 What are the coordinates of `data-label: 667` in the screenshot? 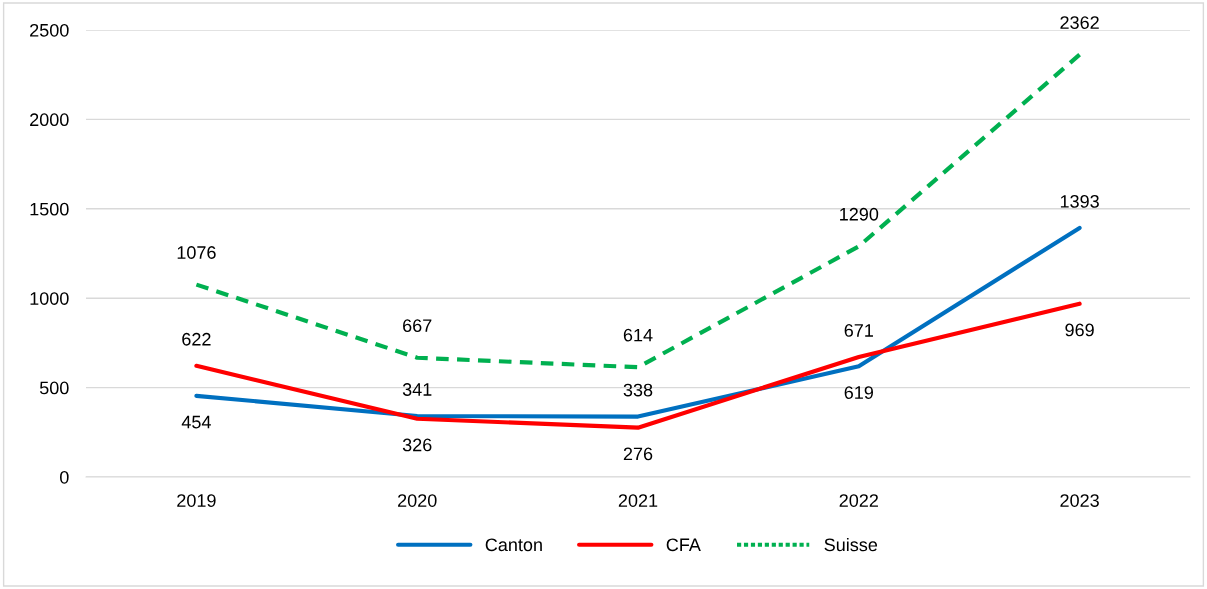 It's located at (417, 326).